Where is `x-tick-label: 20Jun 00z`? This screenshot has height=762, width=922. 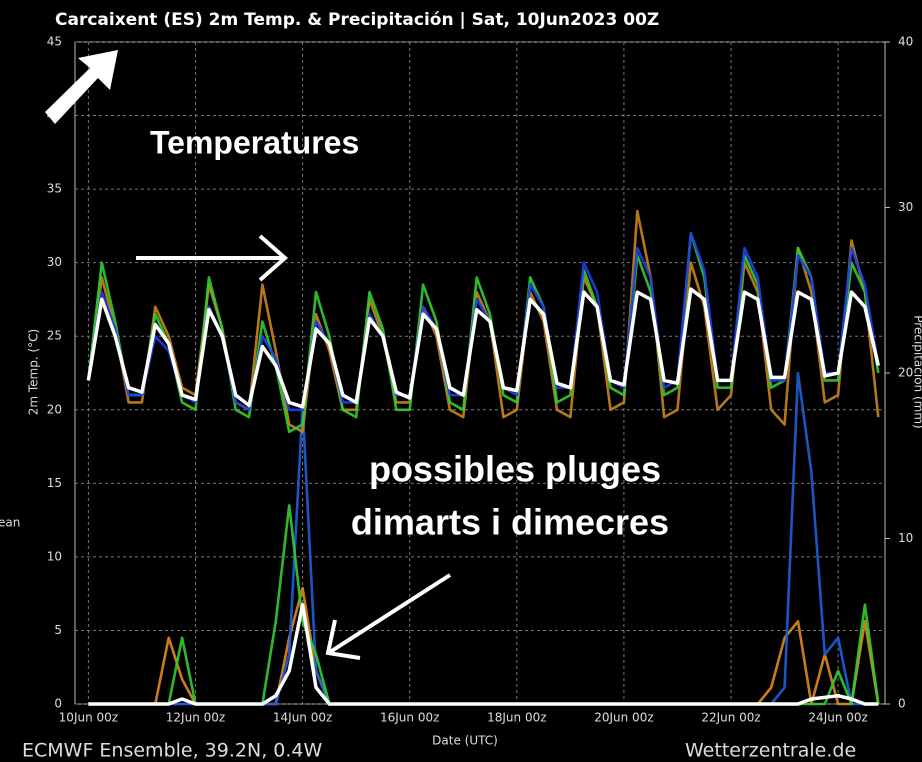
x-tick-label: 20Jun 00z is located at coordinates (623, 718).